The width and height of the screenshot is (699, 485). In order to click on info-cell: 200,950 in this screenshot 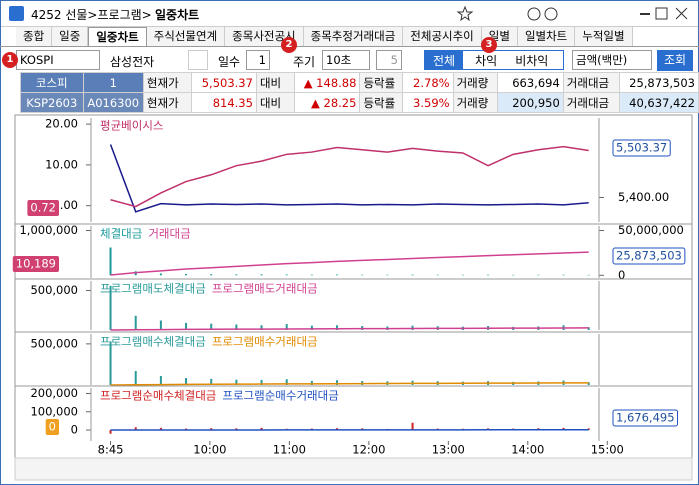, I will do `click(530, 102)`.